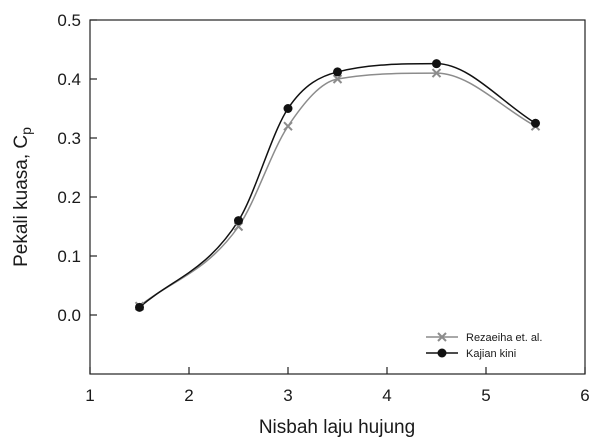 The width and height of the screenshot is (594, 442). Describe the element at coordinates (337, 427) in the screenshot. I see `x-axis-label: Nisbah laju hujung` at that location.